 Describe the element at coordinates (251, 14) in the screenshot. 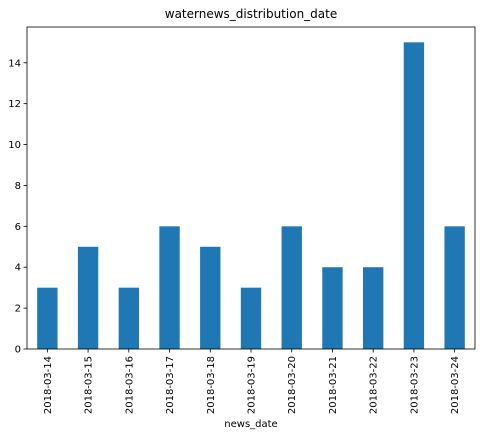

I see `chart-title: waternews_distribution_date` at that location.